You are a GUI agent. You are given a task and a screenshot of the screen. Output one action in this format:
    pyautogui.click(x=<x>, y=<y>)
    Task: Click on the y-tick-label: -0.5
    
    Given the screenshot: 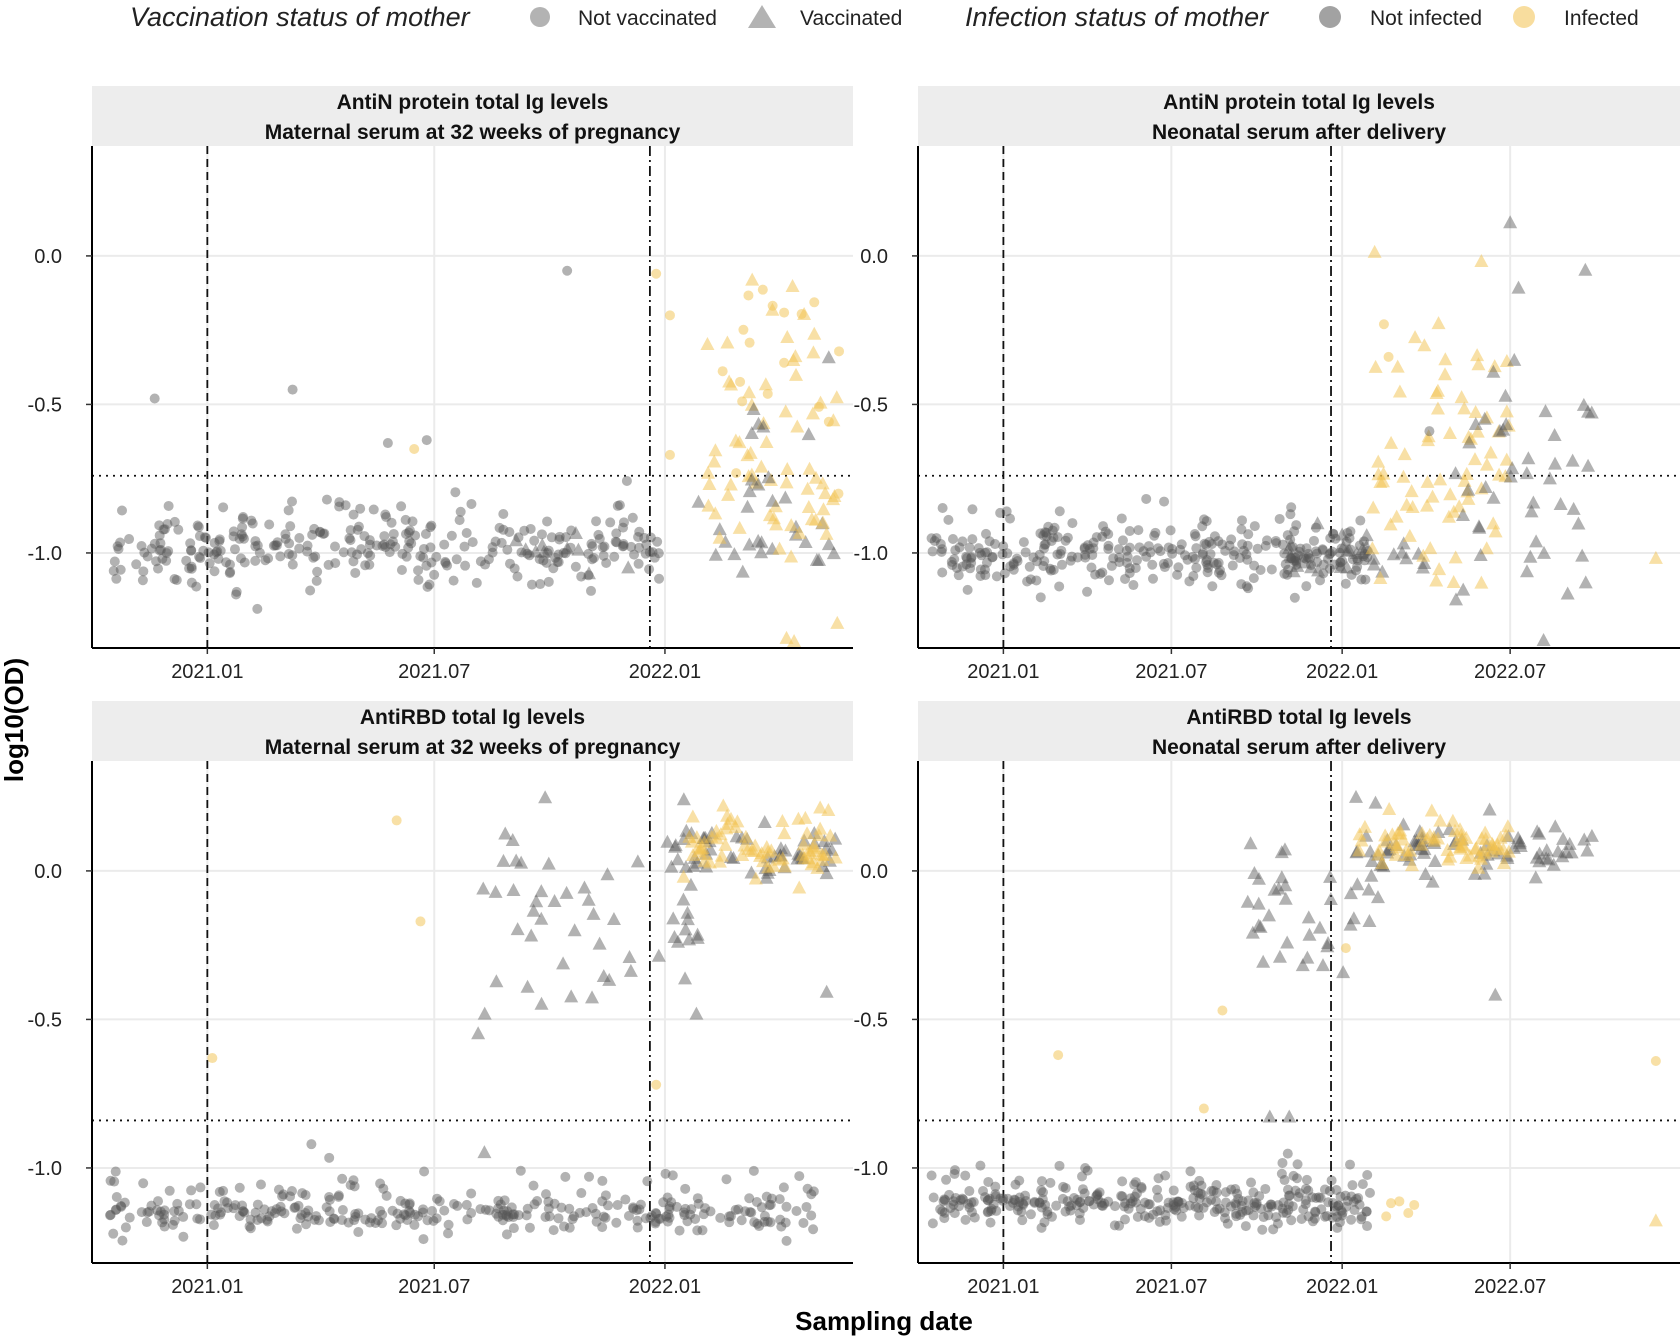 What is the action you would take?
    pyautogui.click(x=871, y=1020)
    